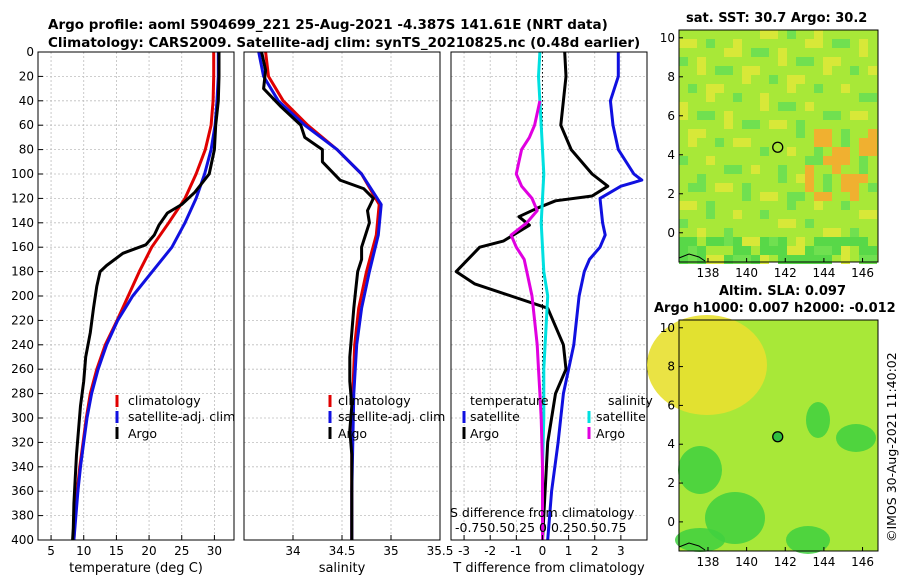 Image resolution: width=900 pixels, height=580 pixels. Describe the element at coordinates (548, 568) in the screenshot. I see `x-axis-label: T difference from climatology` at that location.